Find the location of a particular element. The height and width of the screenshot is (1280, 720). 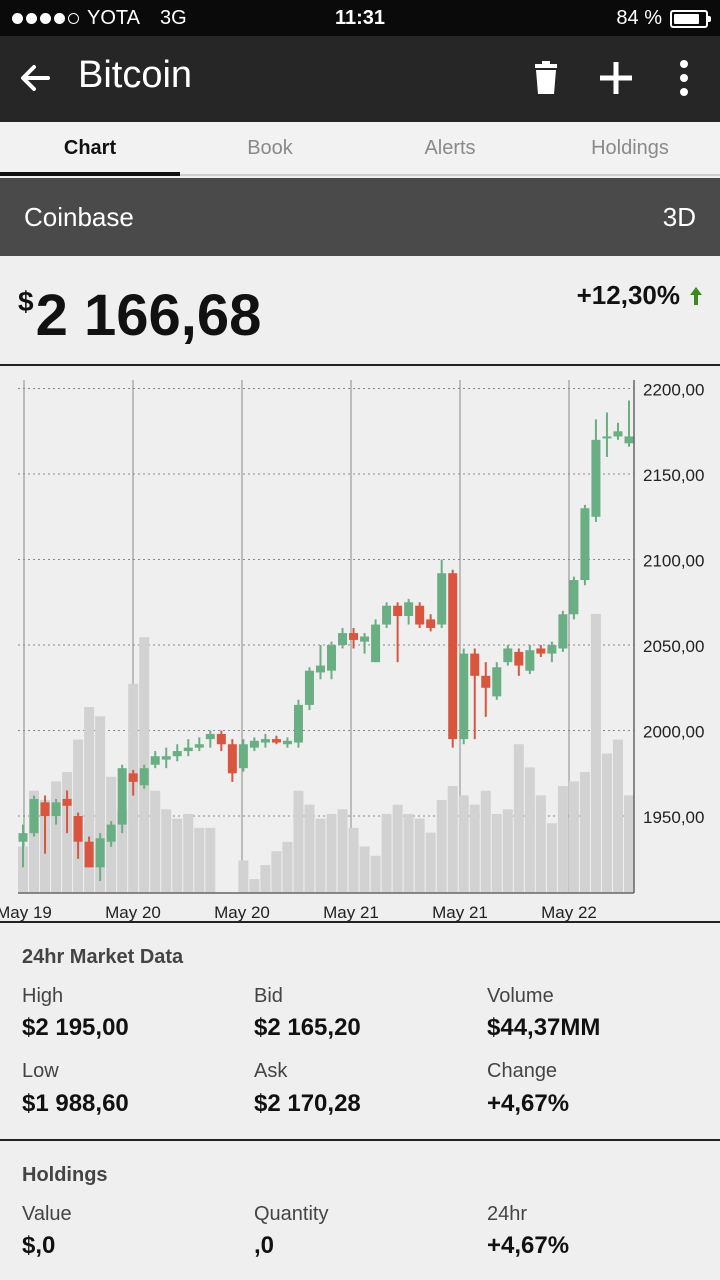

holdings-title: Holdings is located at coordinates (65, 1175).